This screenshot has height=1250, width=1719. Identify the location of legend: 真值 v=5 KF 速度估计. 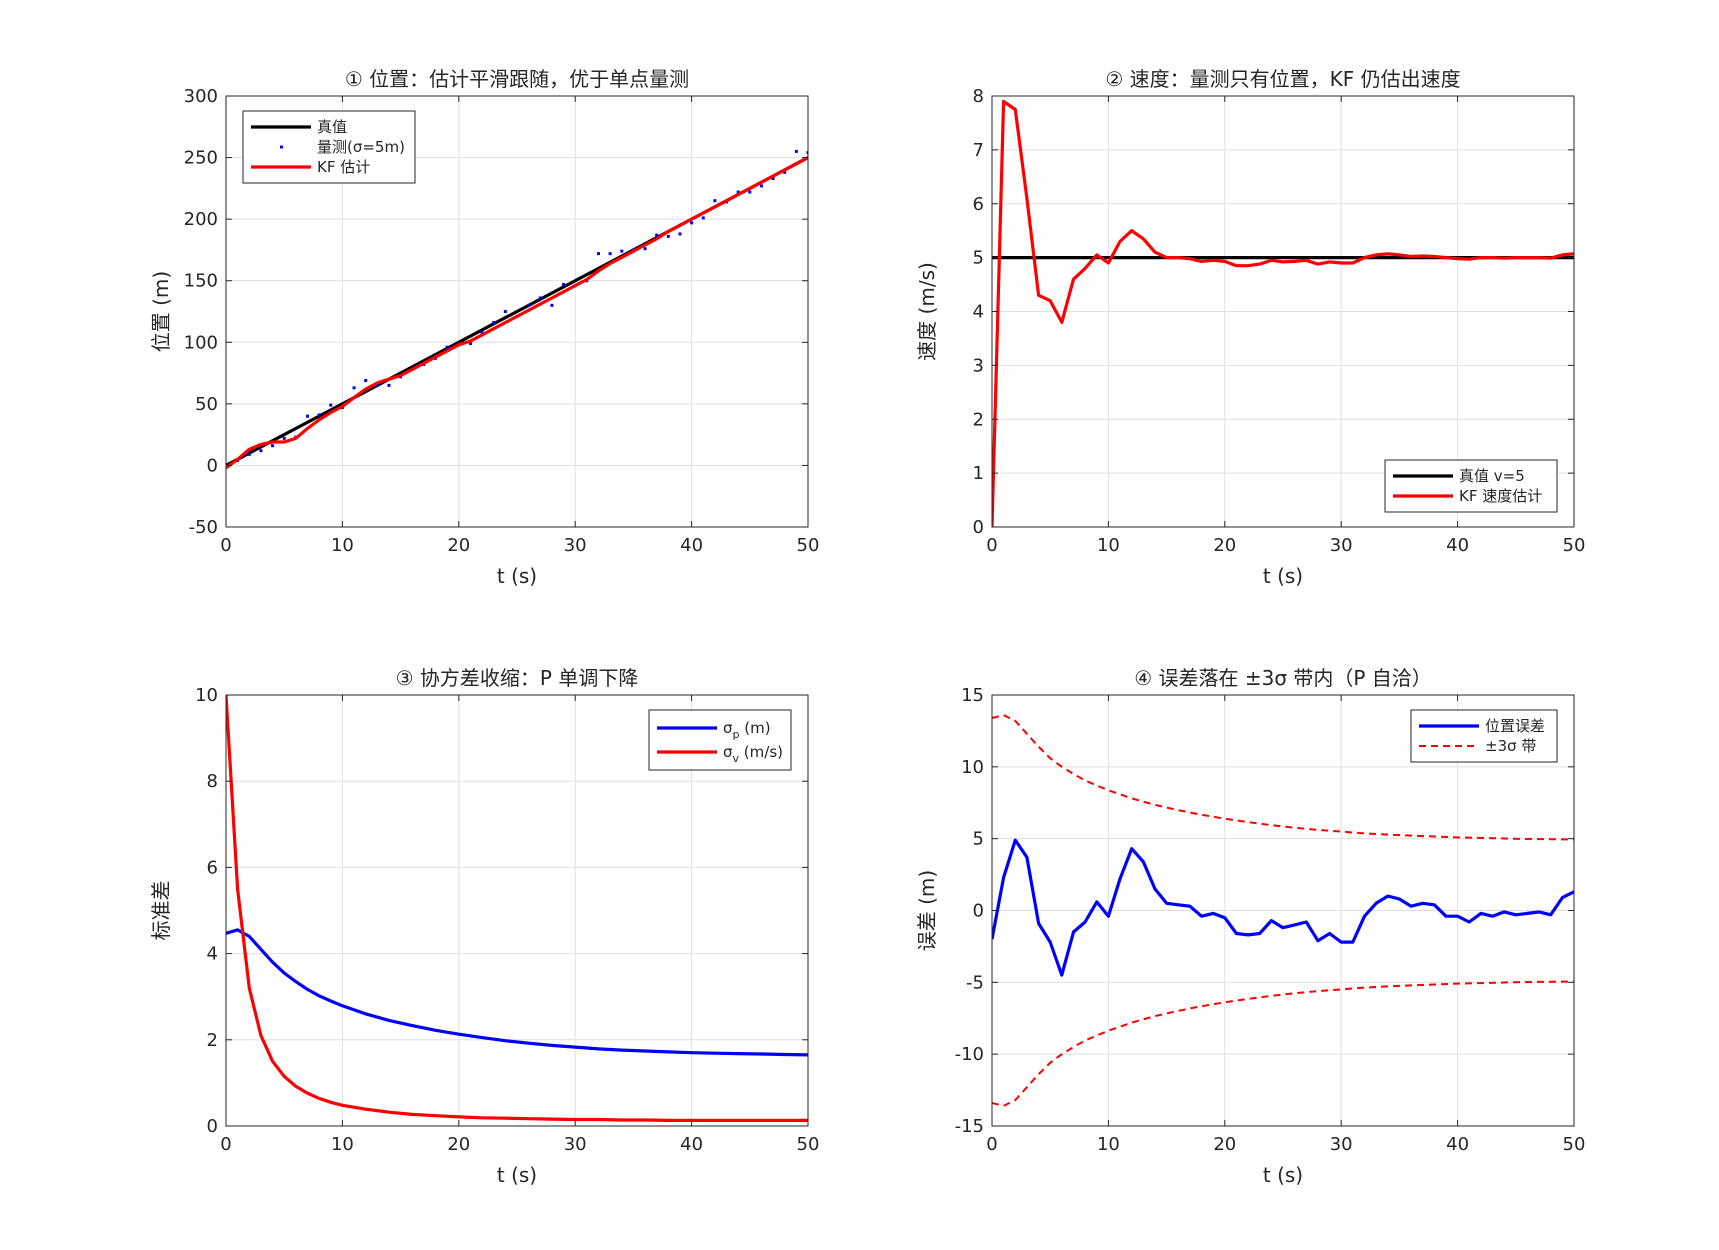
(1471, 486).